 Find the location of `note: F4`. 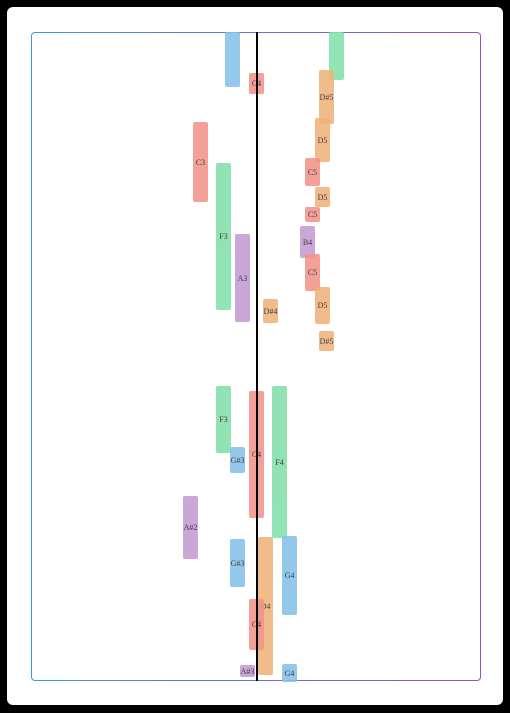

note: F4 is located at coordinates (279, 462).